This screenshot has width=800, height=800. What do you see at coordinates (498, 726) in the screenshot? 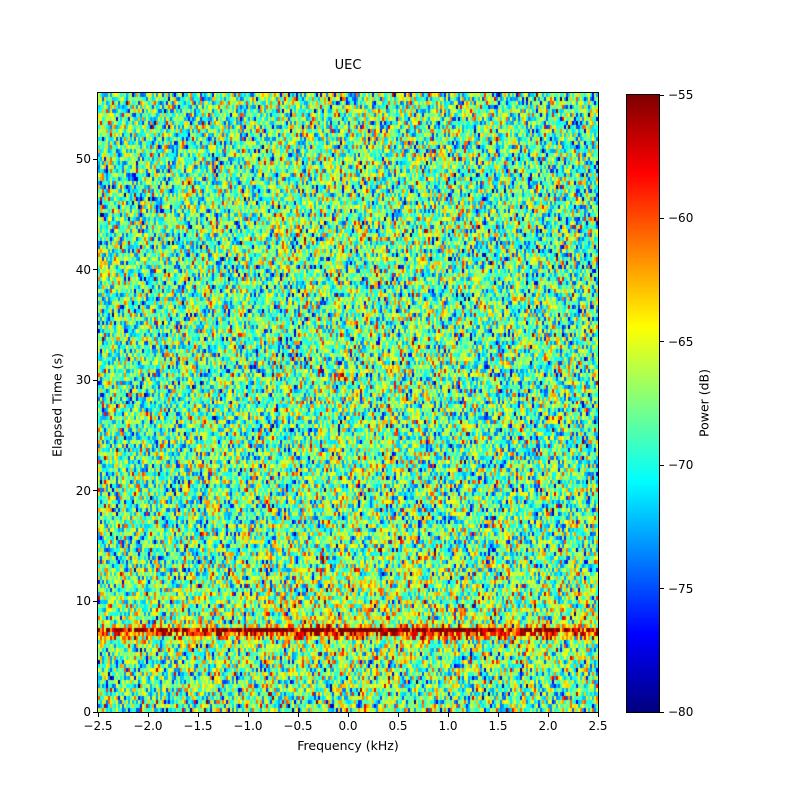
I see `x-tick-label: 1.5` at bounding box center [498, 726].